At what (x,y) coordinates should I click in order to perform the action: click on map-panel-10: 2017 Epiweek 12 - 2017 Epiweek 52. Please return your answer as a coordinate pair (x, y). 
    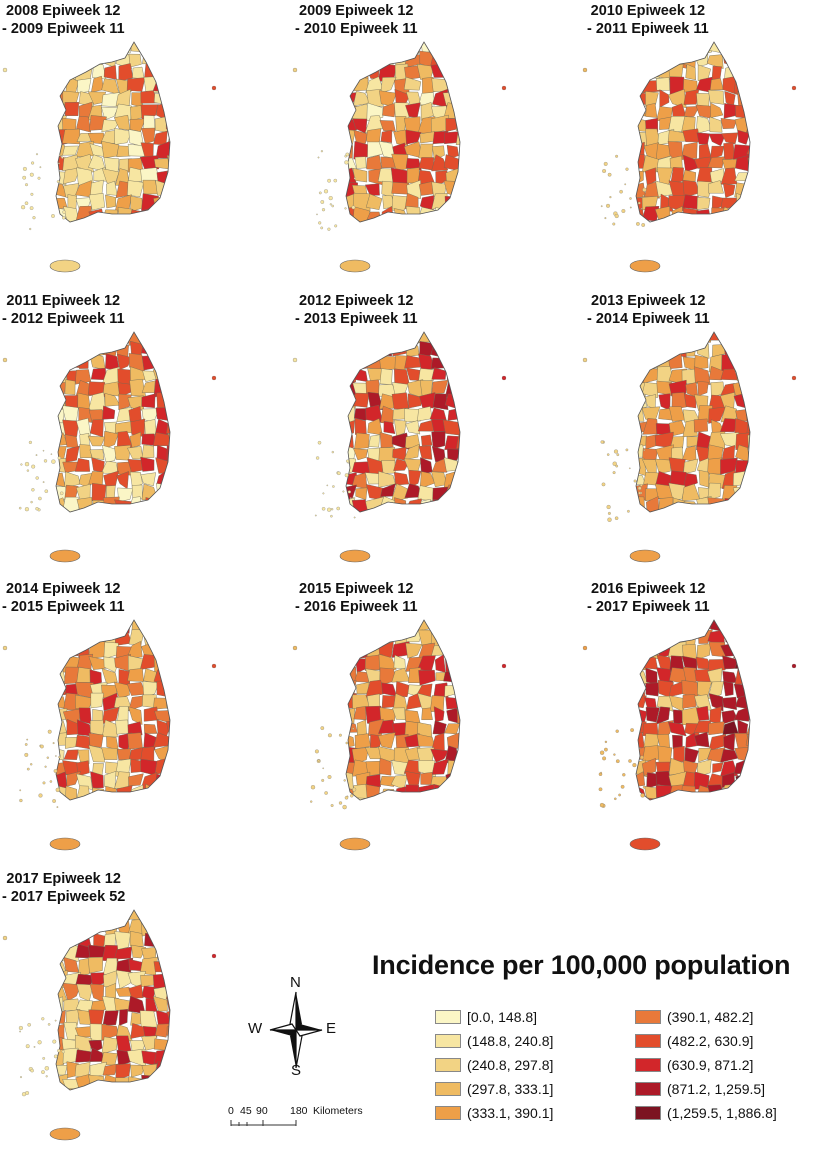
    Looking at the image, I should click on (108, 1009).